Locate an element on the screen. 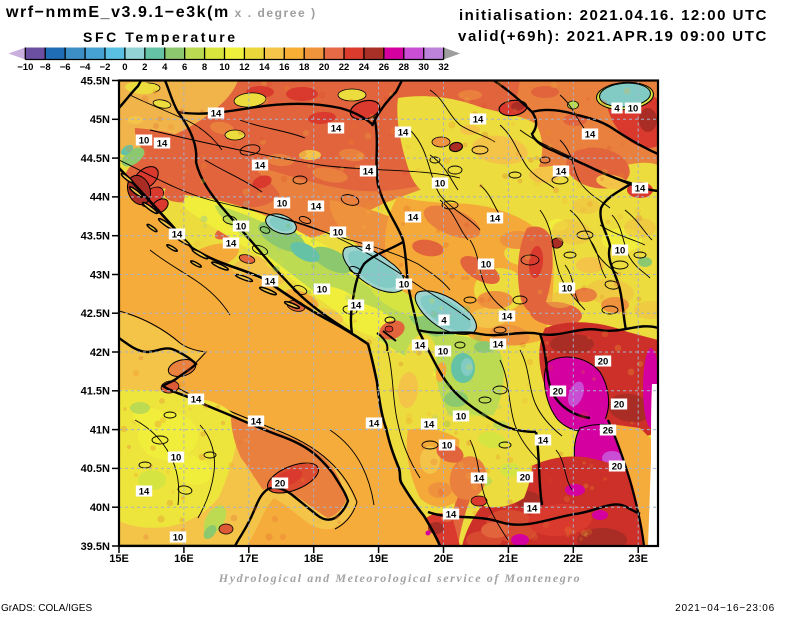  svg-text: 45.5N is located at coordinates (95, 81).